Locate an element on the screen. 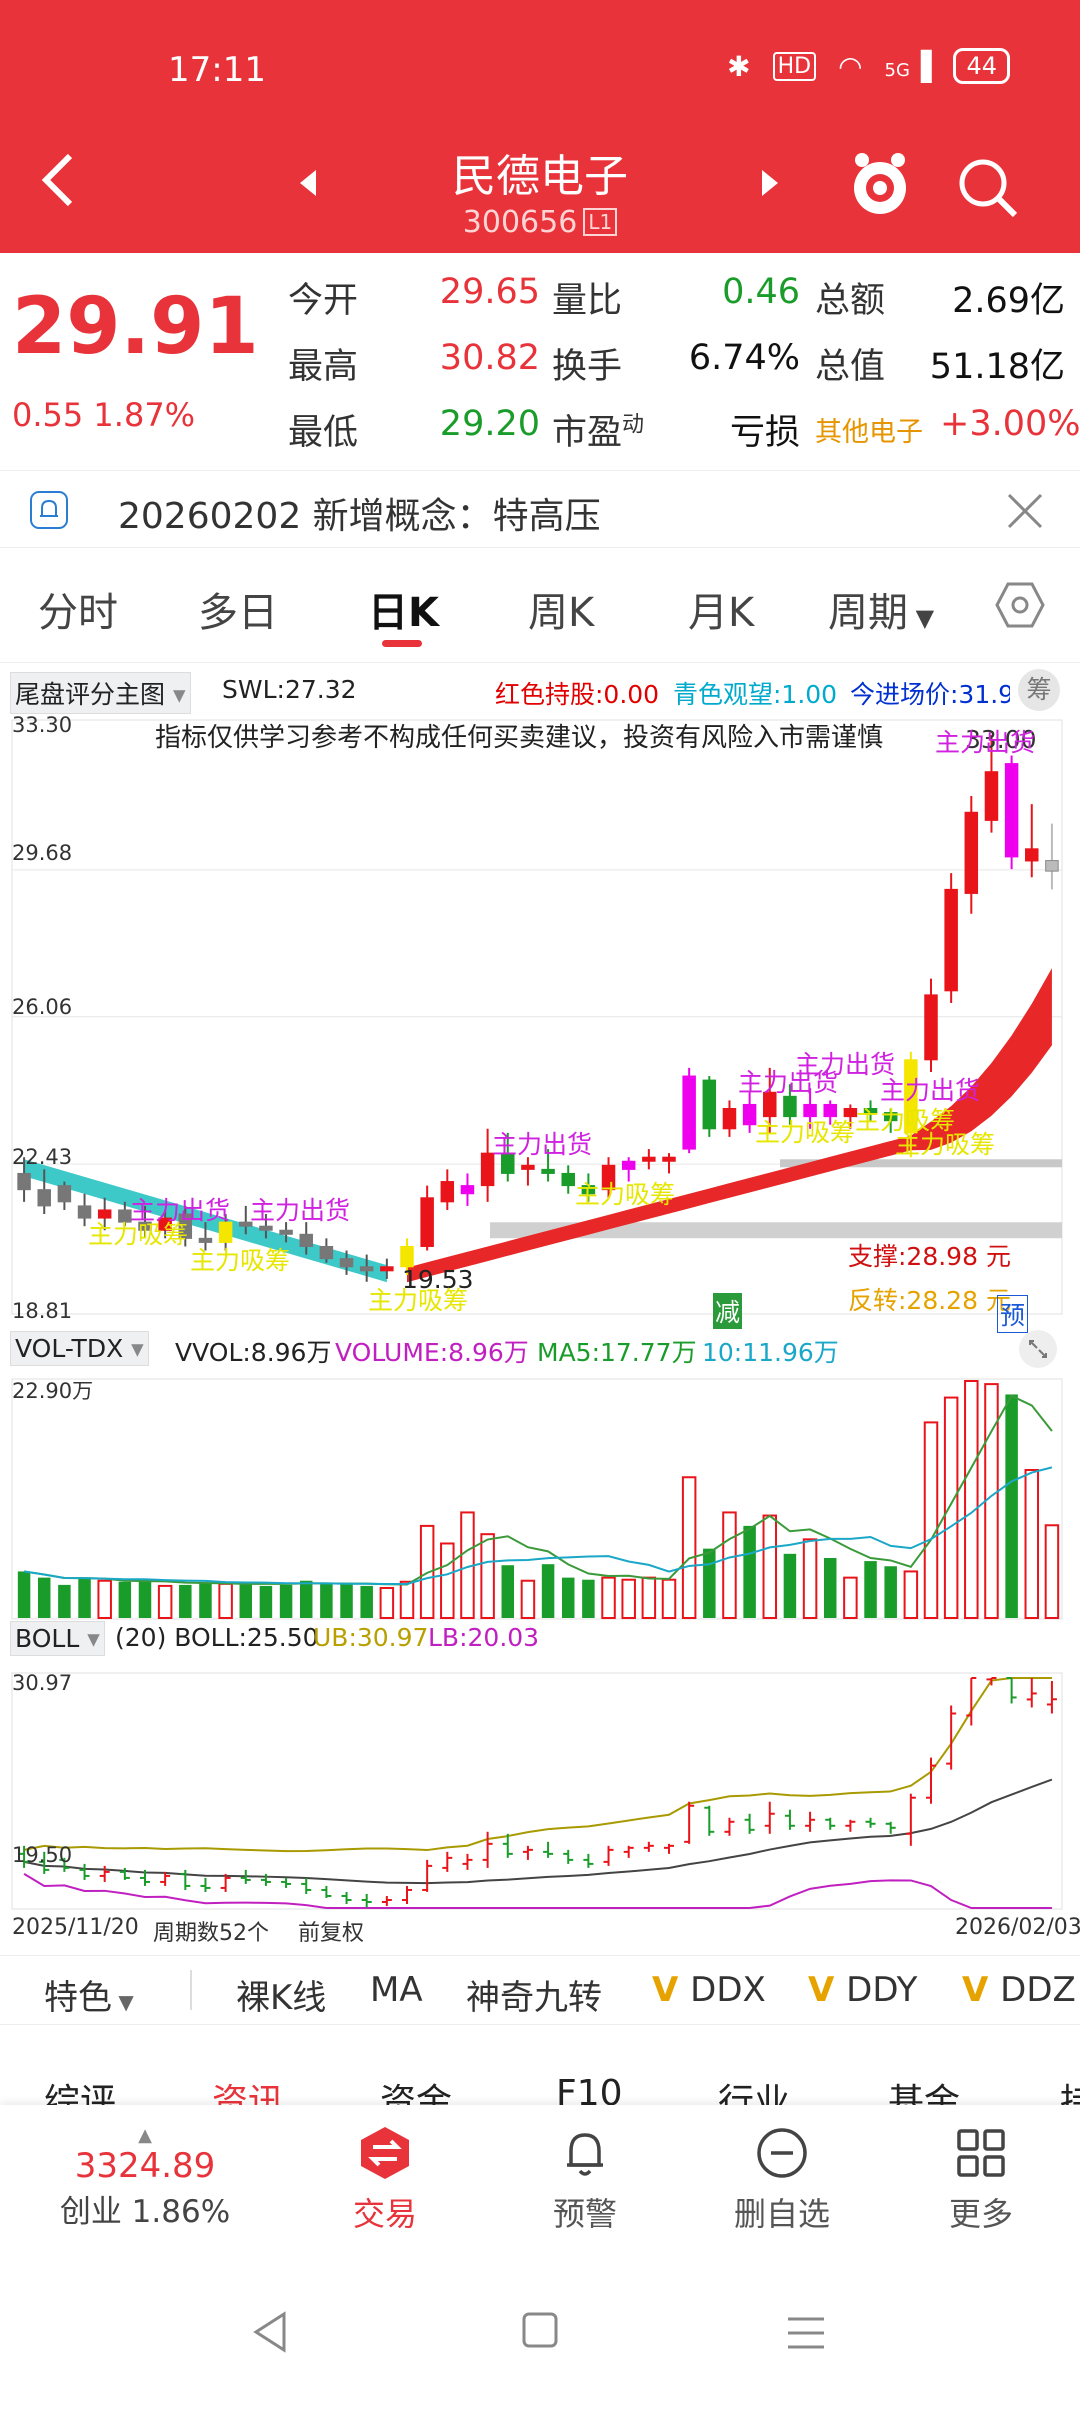  chip-distribution-button: 筹 is located at coordinates (1039, 690).